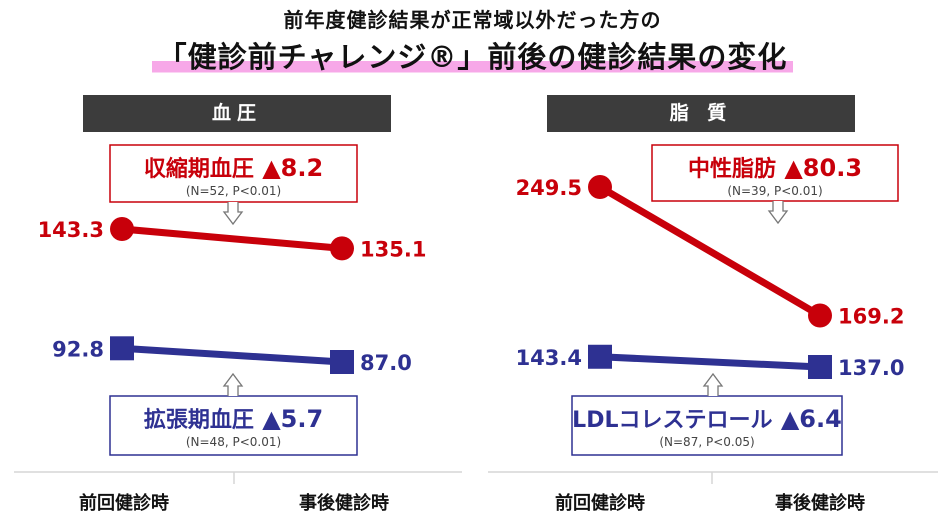 This screenshot has height=518, width=945. I want to click on x-label-before-left: 前回健診時, so click(124, 503).